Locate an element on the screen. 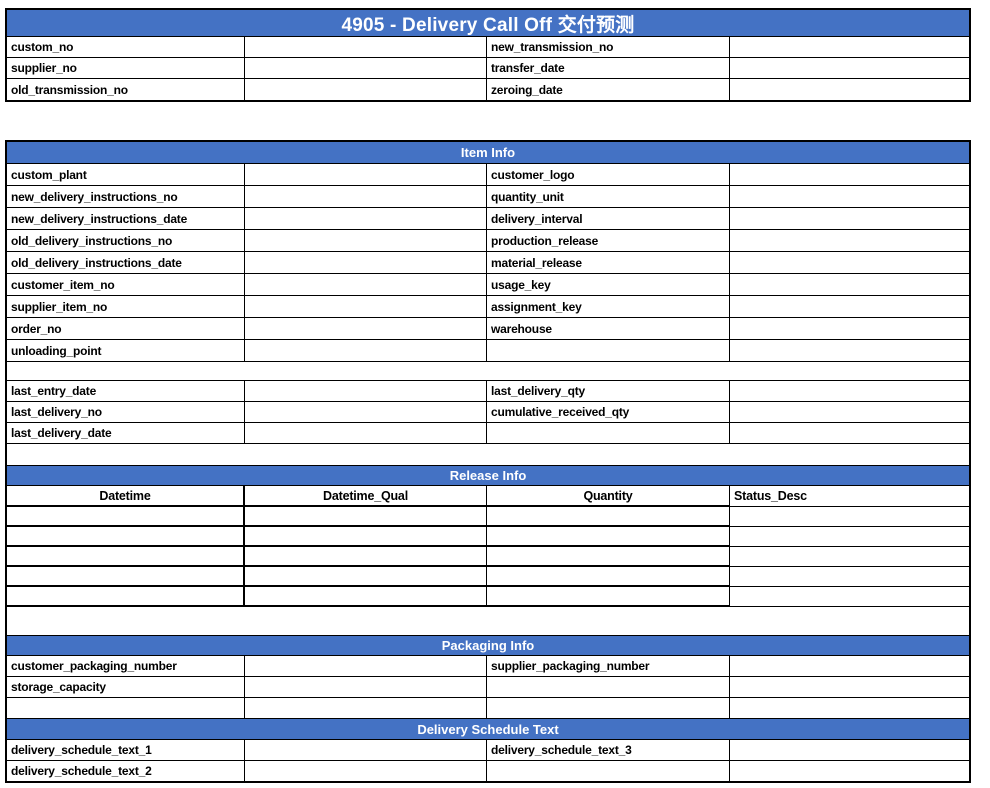 Image resolution: width=990 pixels, height=788 pixels. value-assignment-key is located at coordinates (849, 306).